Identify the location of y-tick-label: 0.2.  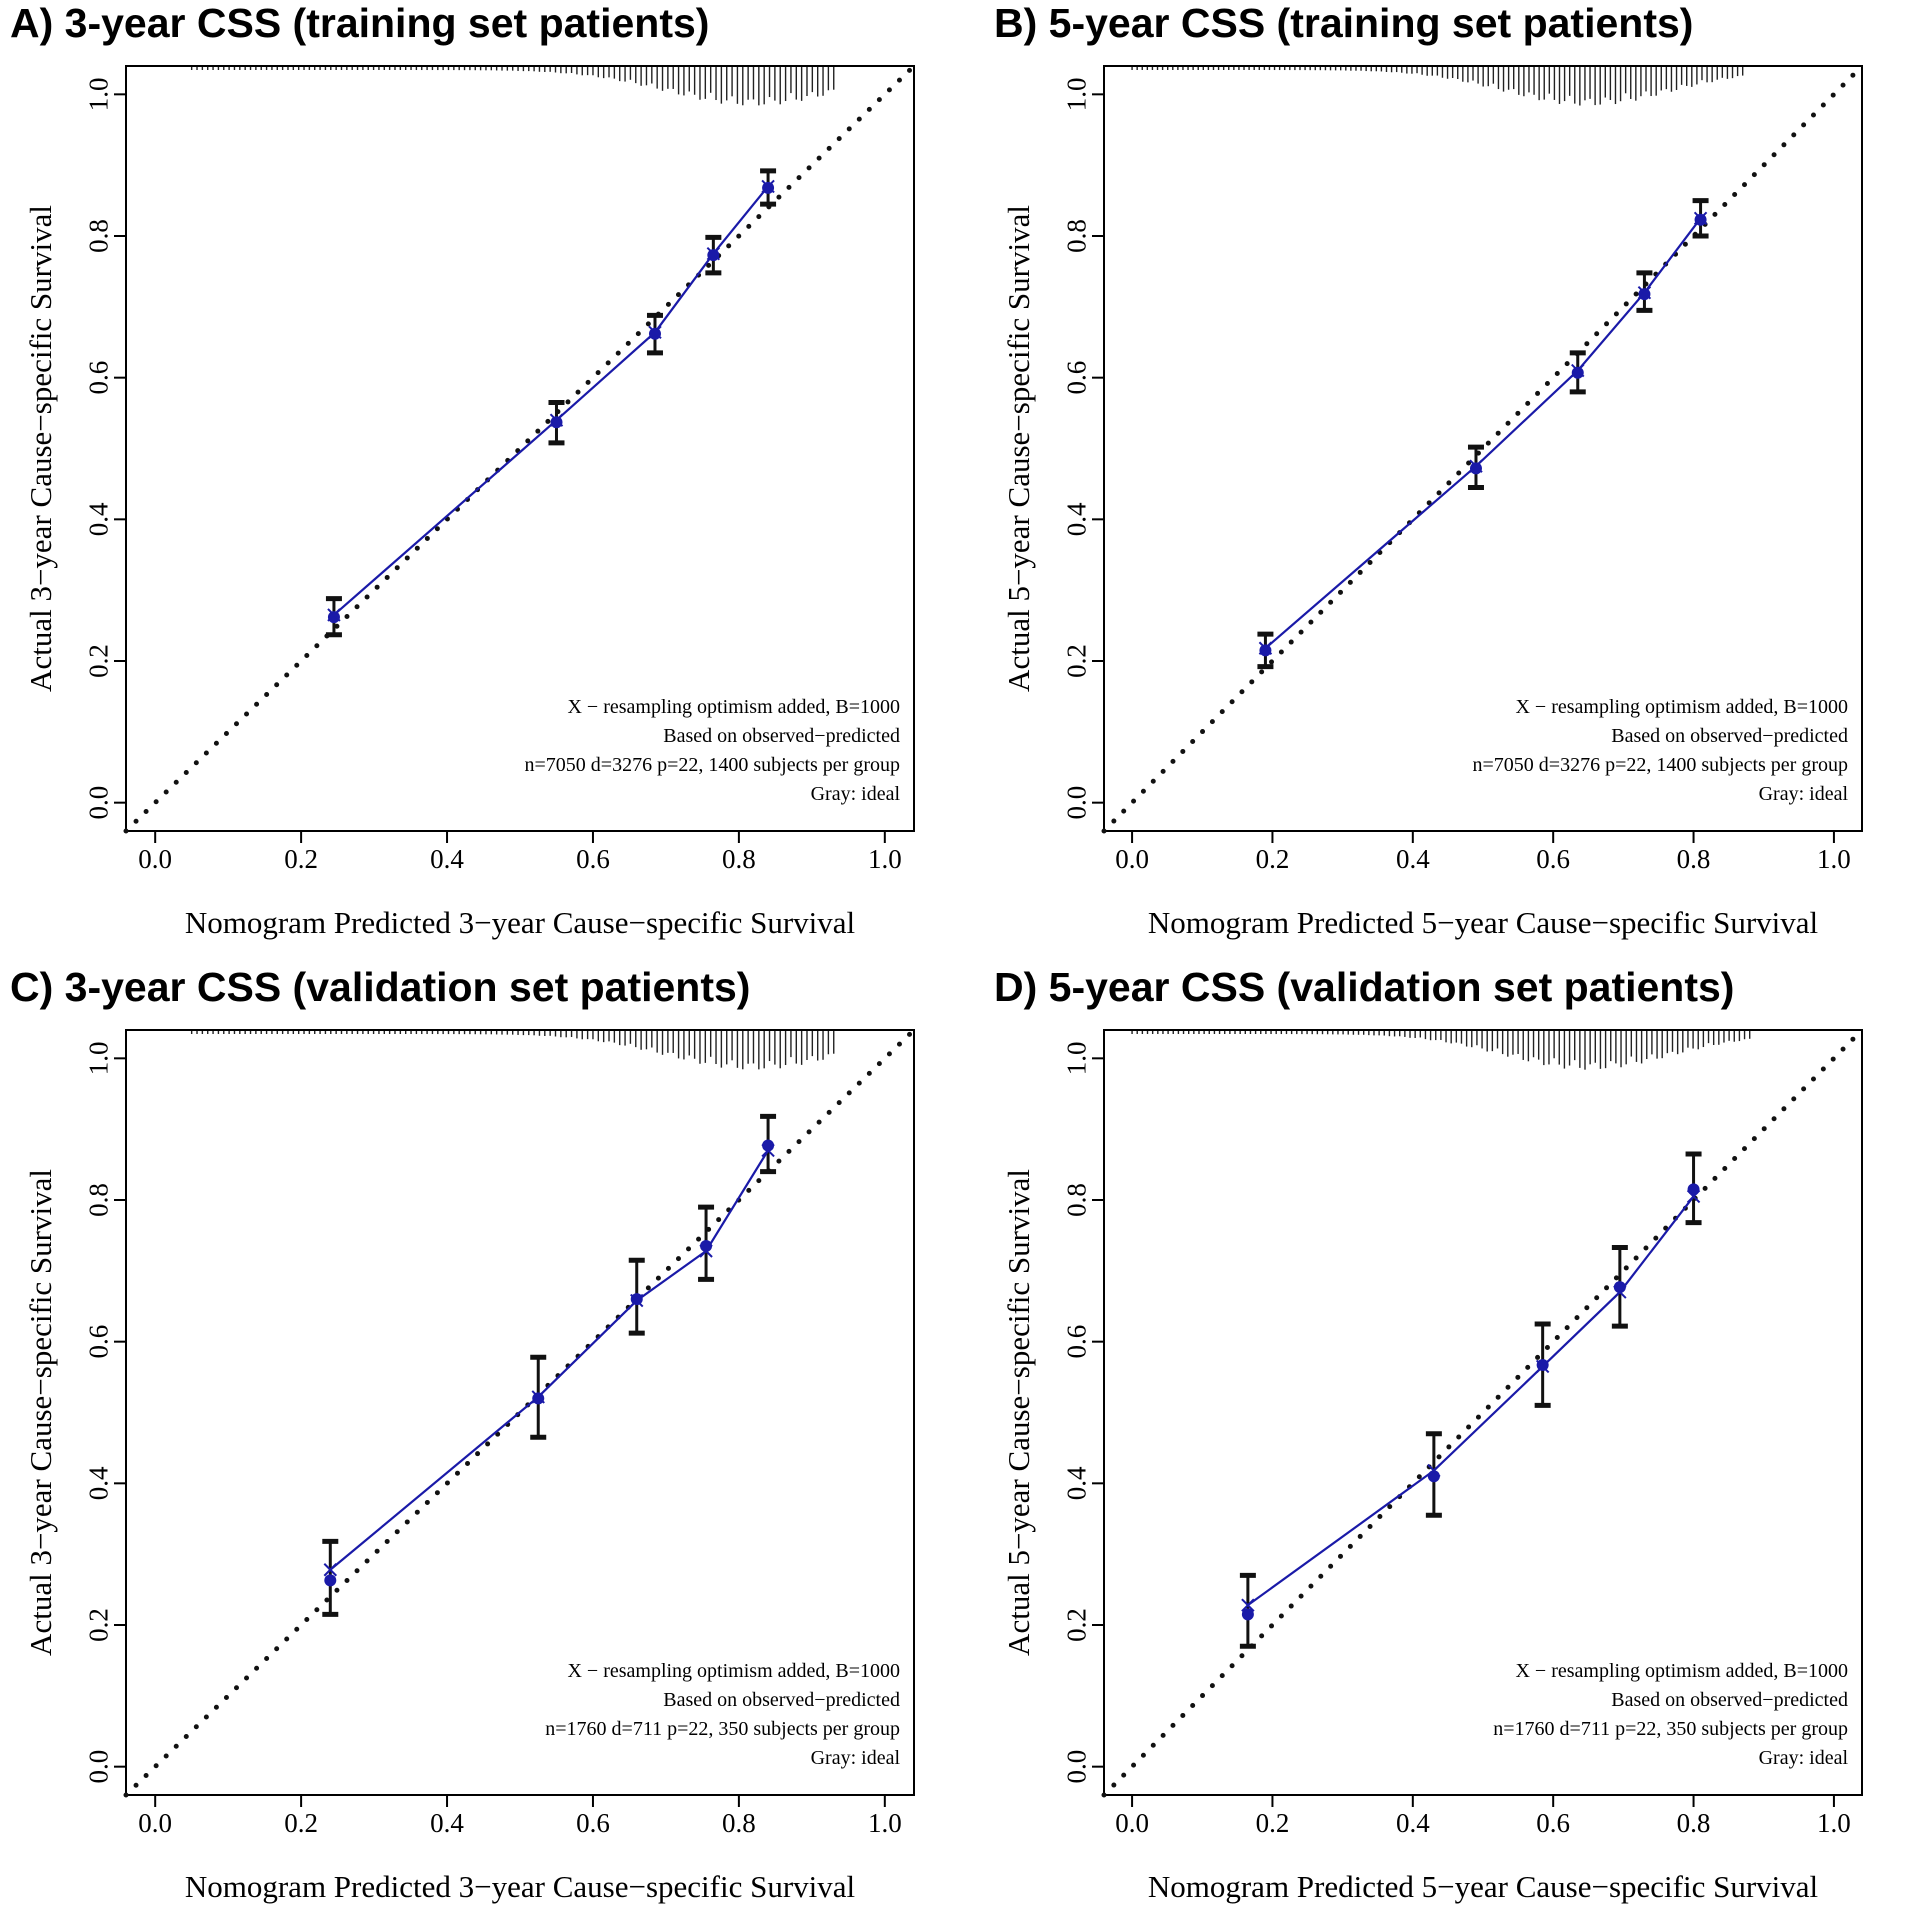
(1076, 661).